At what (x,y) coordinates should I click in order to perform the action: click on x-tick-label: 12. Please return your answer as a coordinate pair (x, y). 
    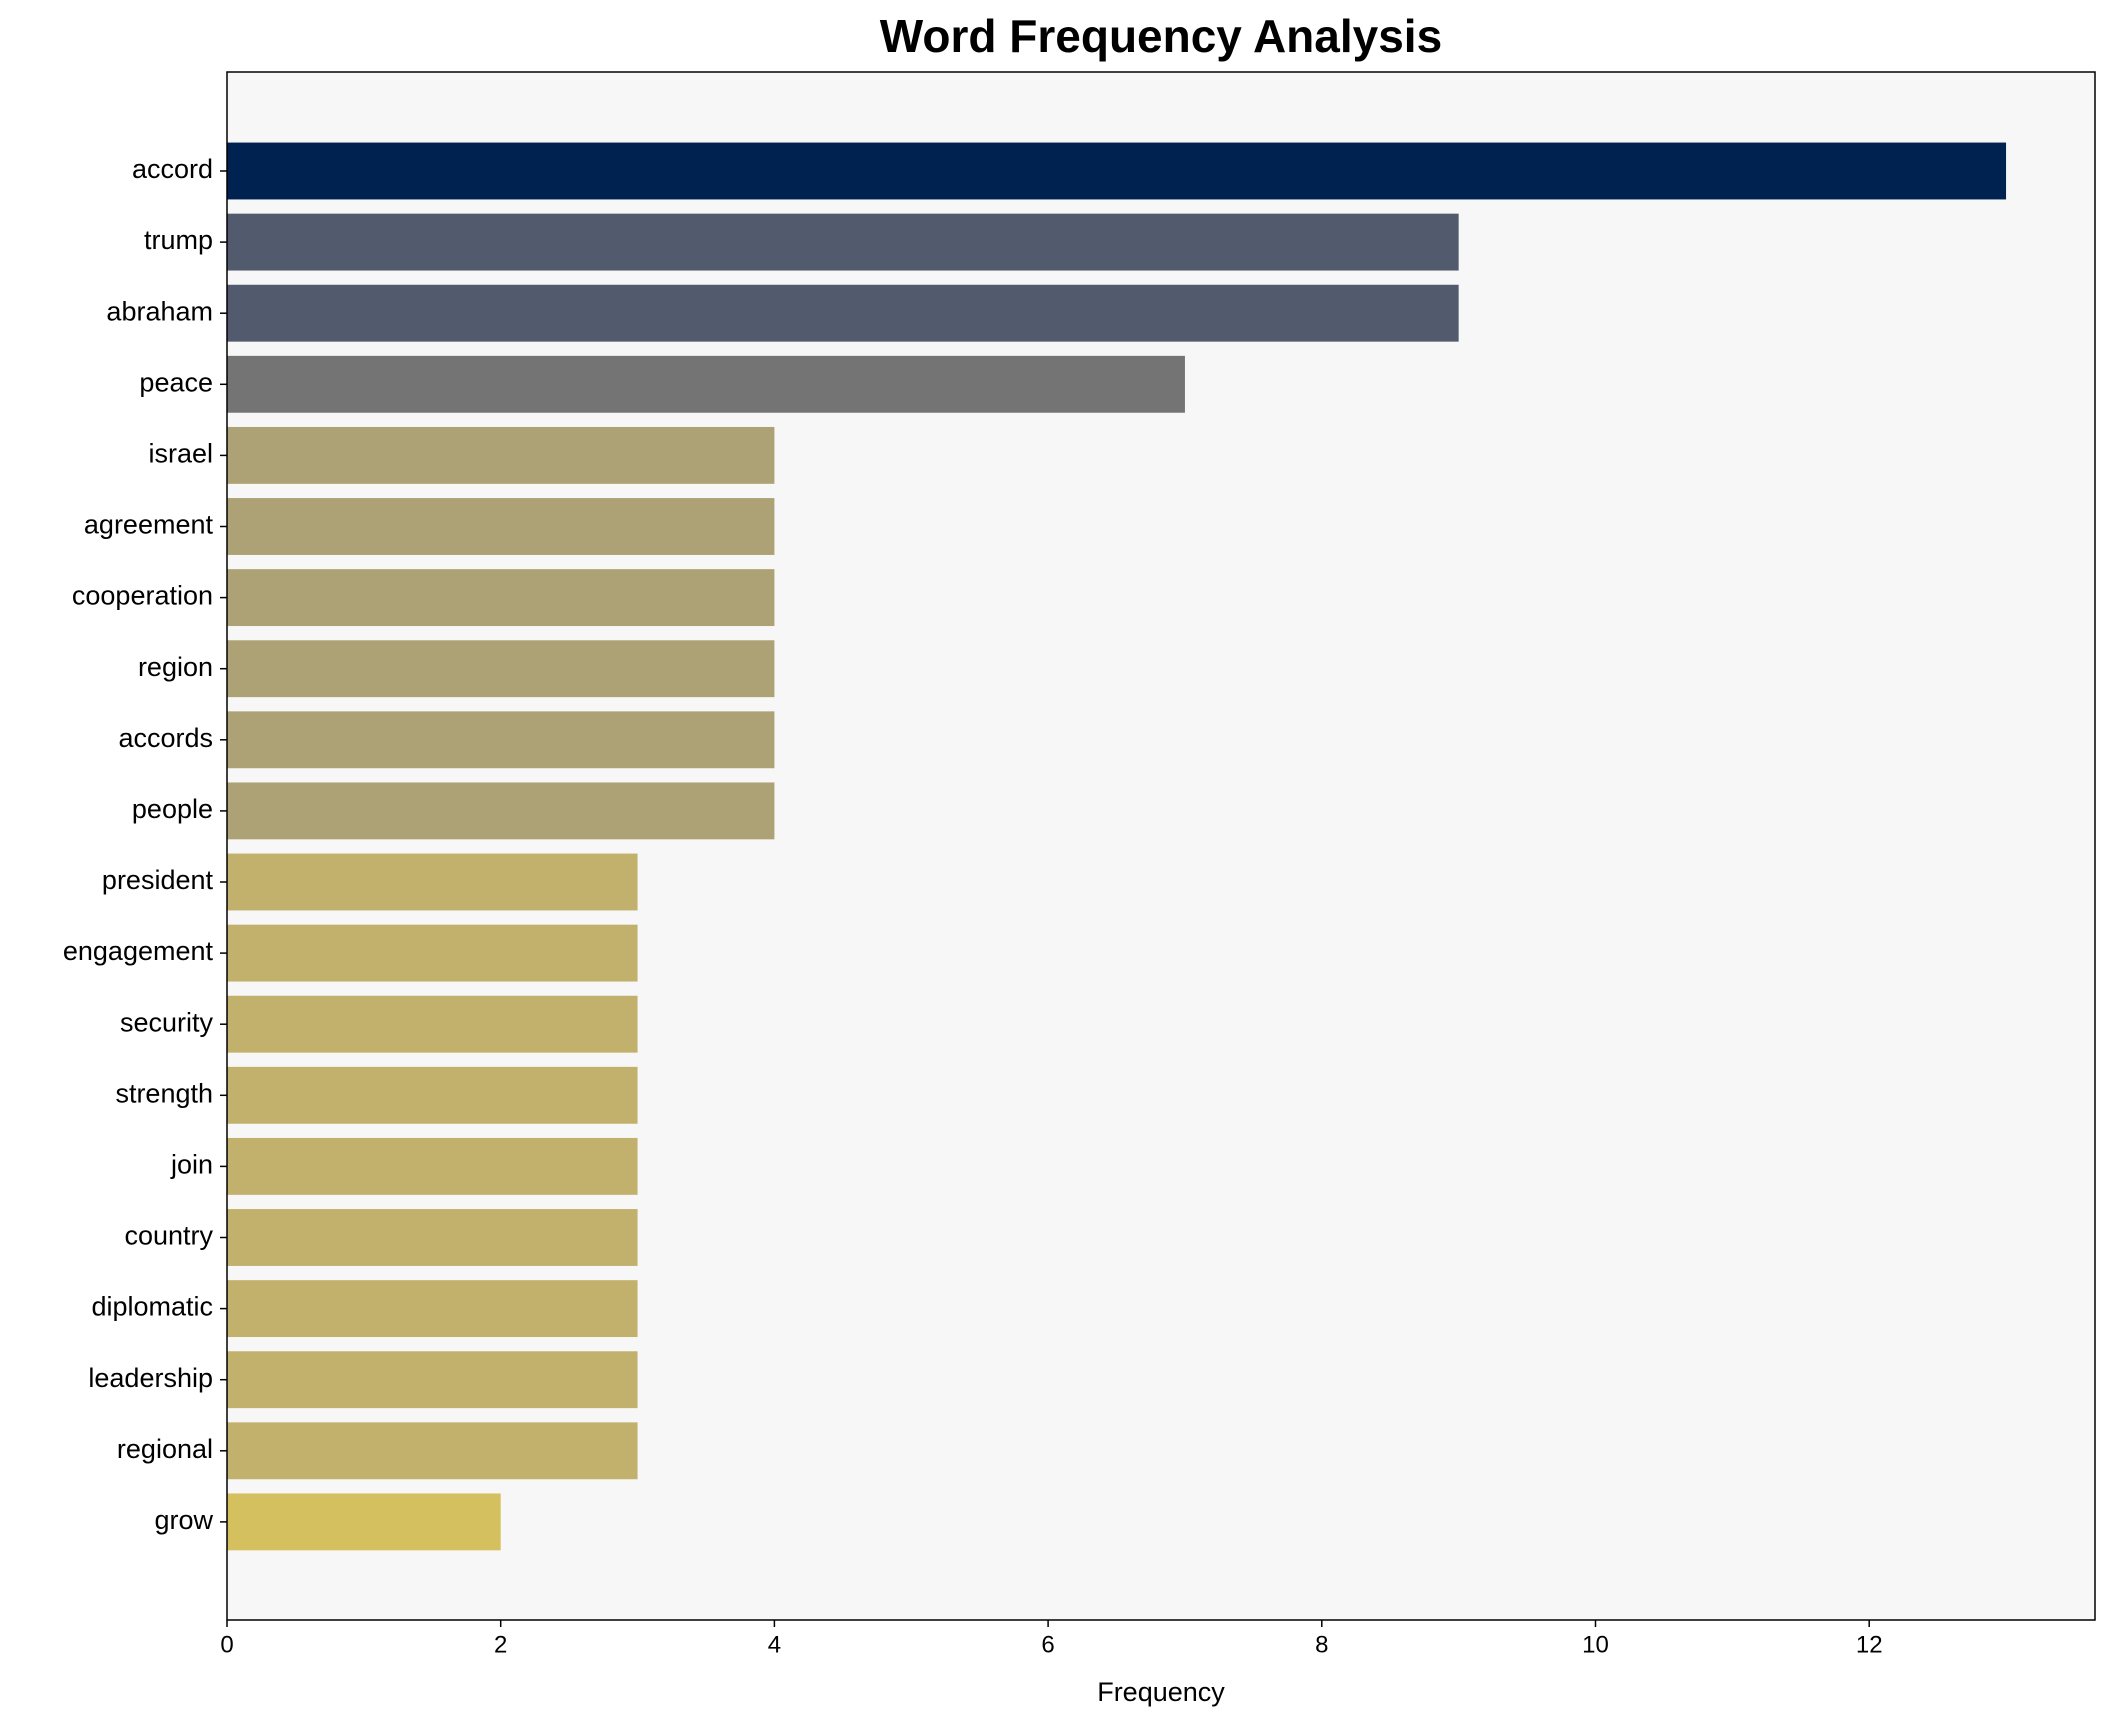
    Looking at the image, I should click on (1869, 1644).